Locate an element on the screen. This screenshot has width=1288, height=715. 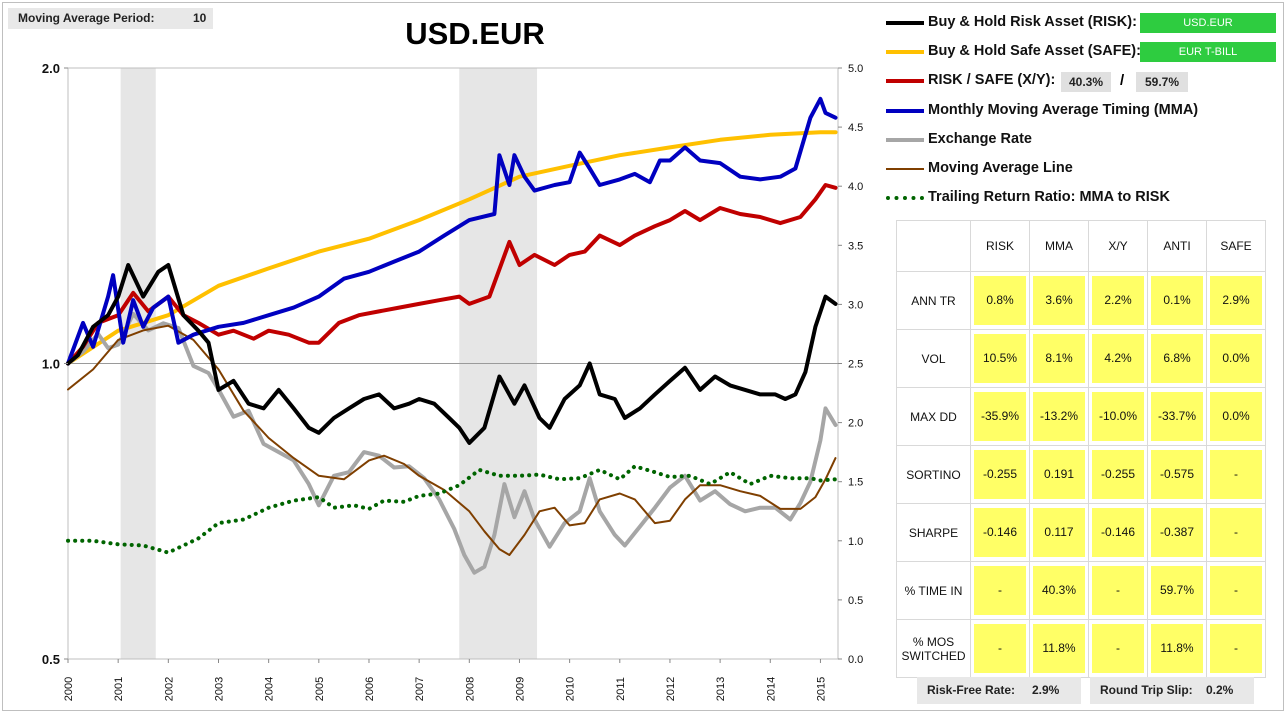
stats-value: 0.117 is located at coordinates (1059, 532).